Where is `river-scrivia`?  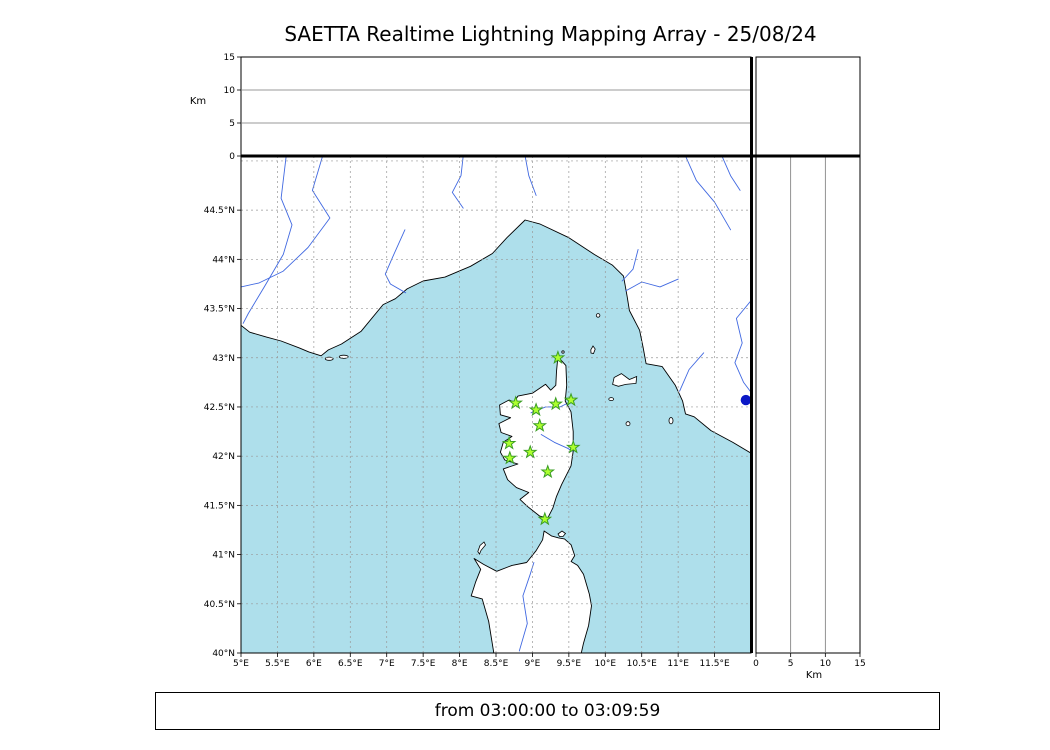 river-scrivia is located at coordinates (530, 176).